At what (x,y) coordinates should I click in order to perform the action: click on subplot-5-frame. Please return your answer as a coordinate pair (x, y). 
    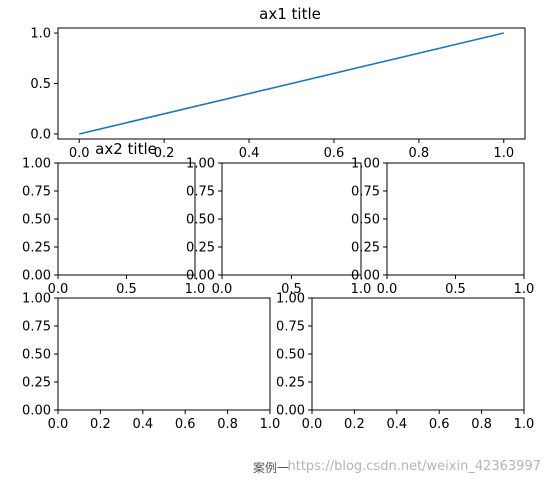
    Looking at the image, I should click on (164, 354).